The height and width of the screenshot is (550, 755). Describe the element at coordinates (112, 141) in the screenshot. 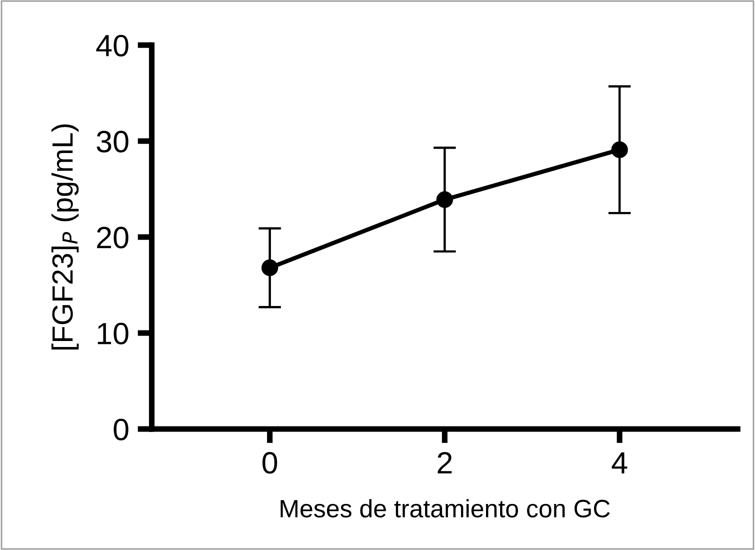

I see `y-tick-label: 30` at that location.